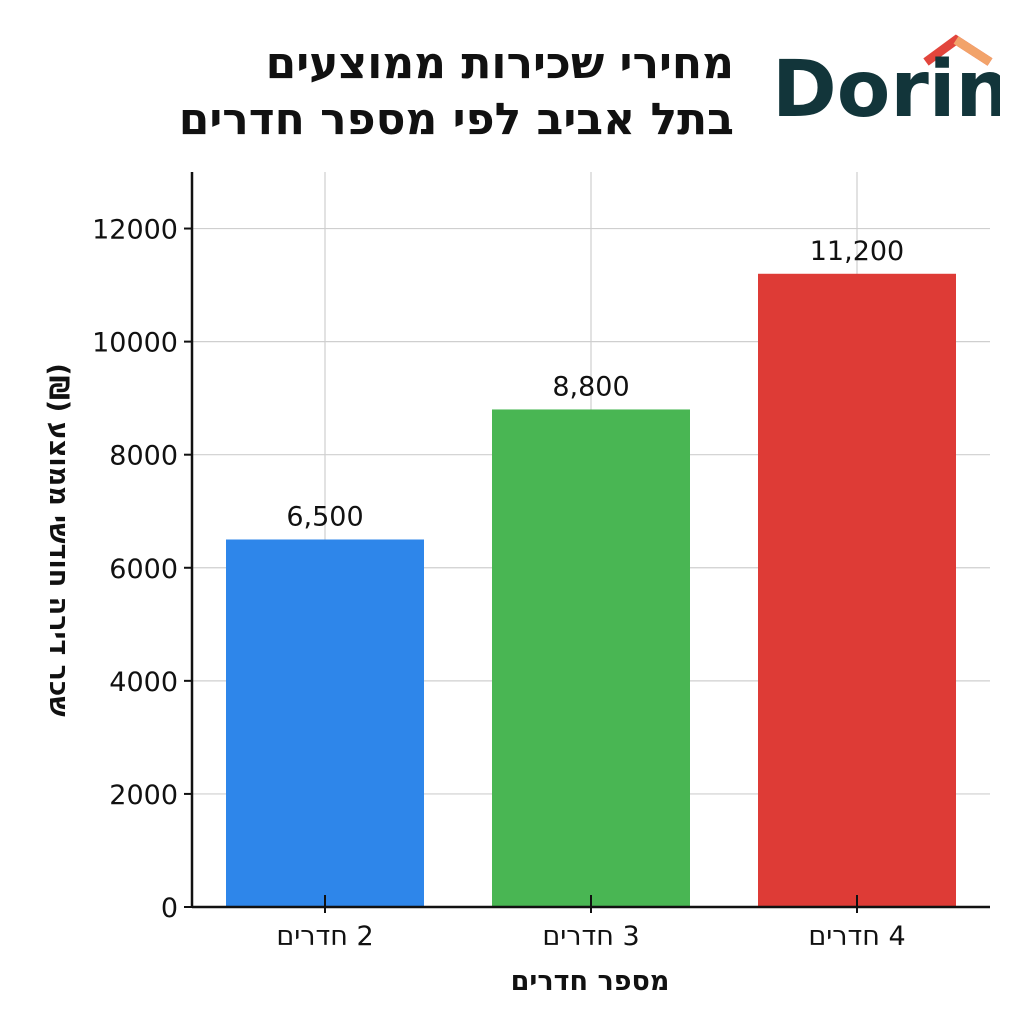  I want to click on y-tick-label: 10000, so click(135, 343).